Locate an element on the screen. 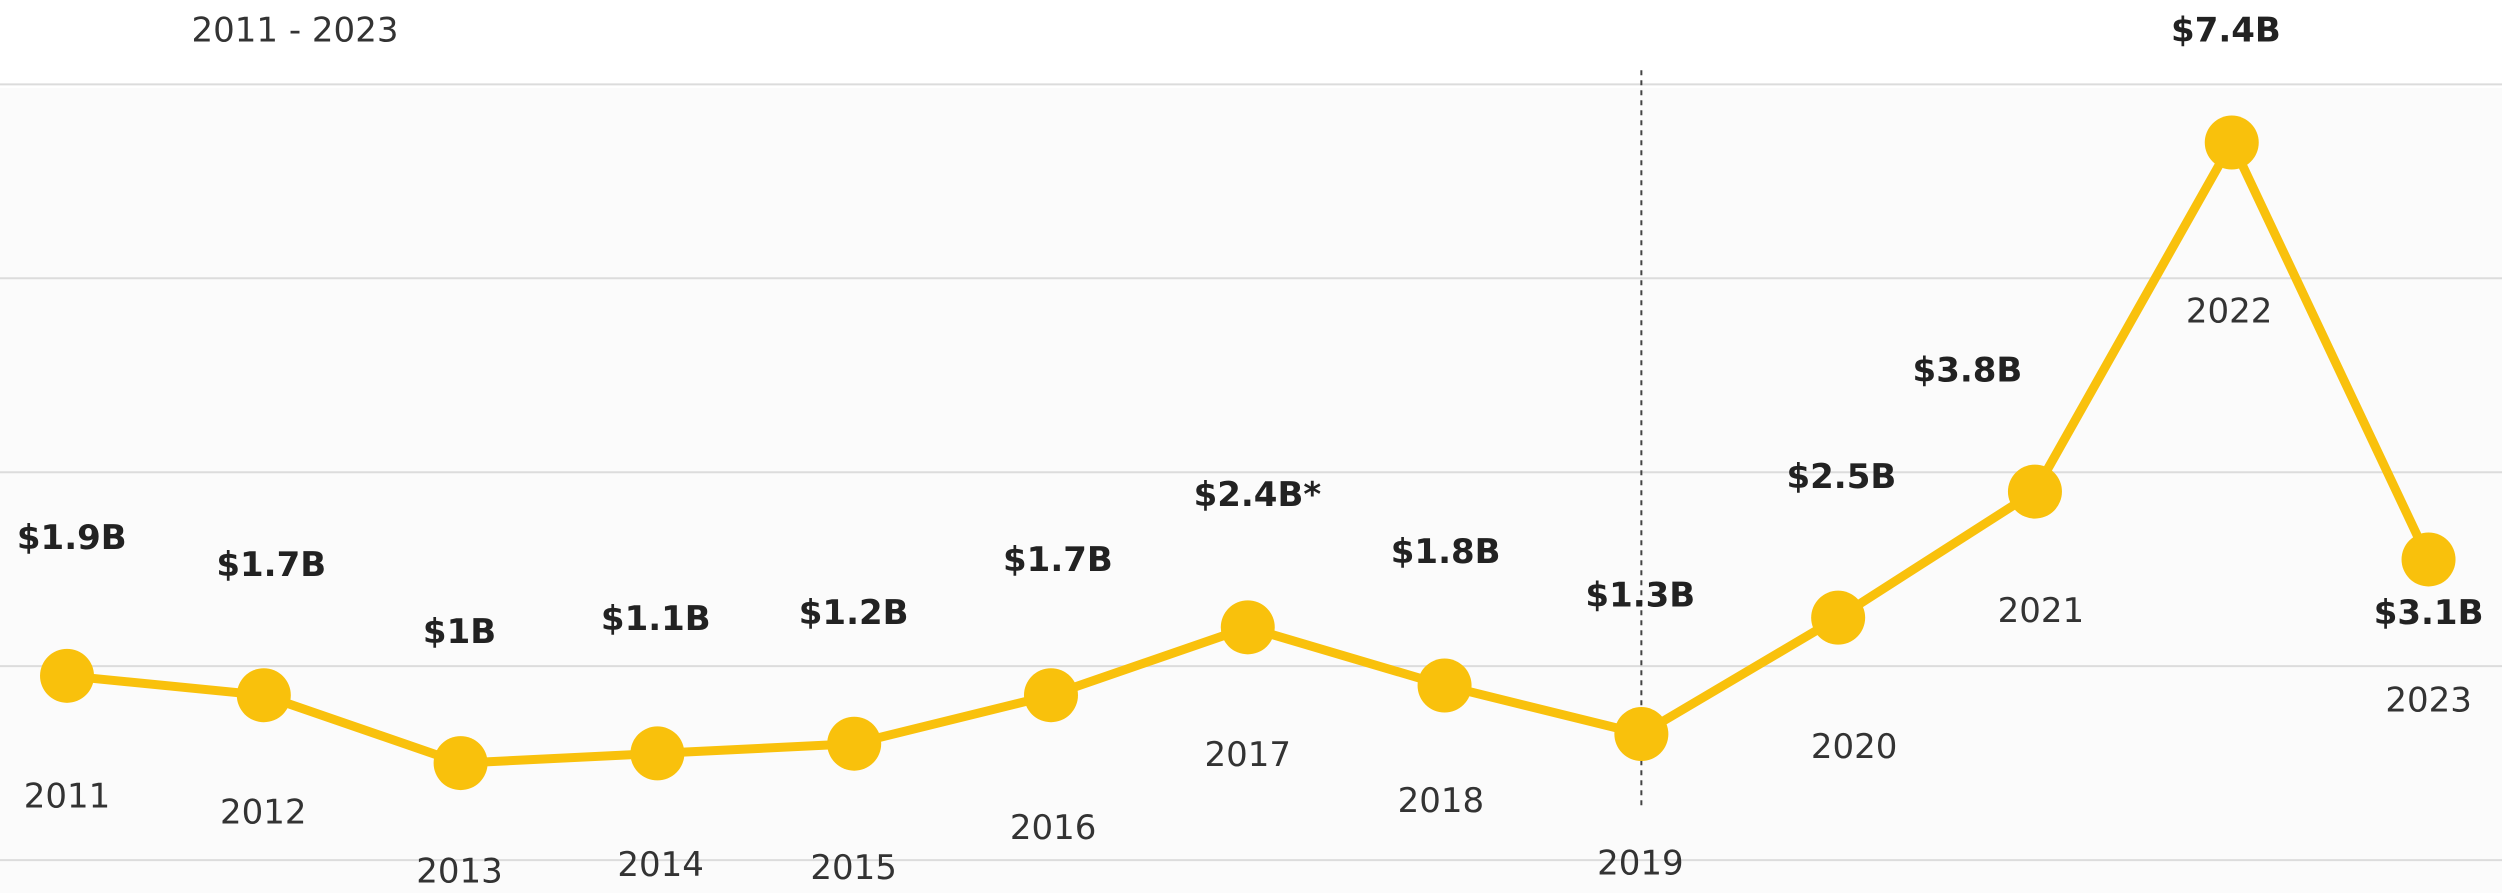 The width and height of the screenshot is (2502, 893). x-tick-label: 2017 is located at coordinates (1248, 755).